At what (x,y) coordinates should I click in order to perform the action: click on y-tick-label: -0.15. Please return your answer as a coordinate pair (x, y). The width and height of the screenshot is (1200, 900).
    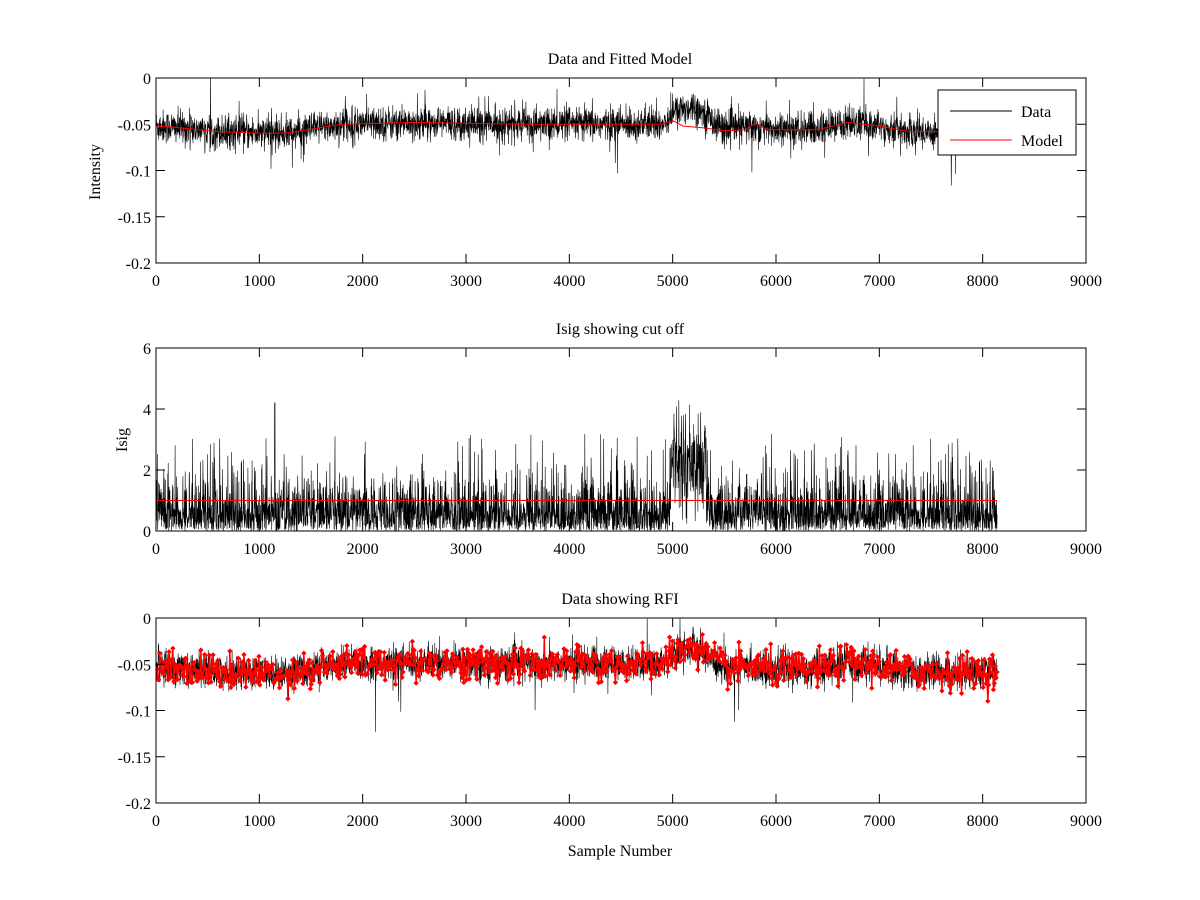
    Looking at the image, I should click on (134, 218).